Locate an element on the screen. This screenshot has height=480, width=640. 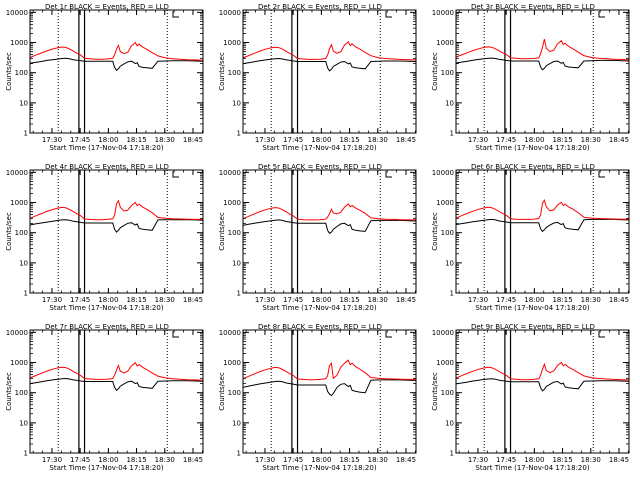
chart-title: Det 4r BLACK = Events, RED = LLD is located at coordinates (107, 167).